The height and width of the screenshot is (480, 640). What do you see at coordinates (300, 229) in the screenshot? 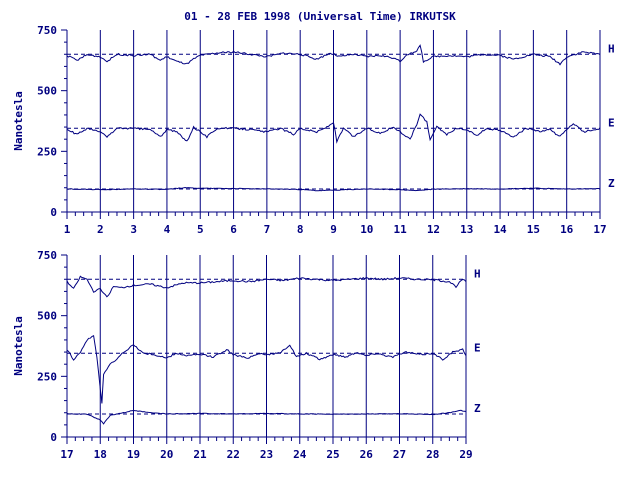
I see `x-tick-label: 8` at bounding box center [300, 229].